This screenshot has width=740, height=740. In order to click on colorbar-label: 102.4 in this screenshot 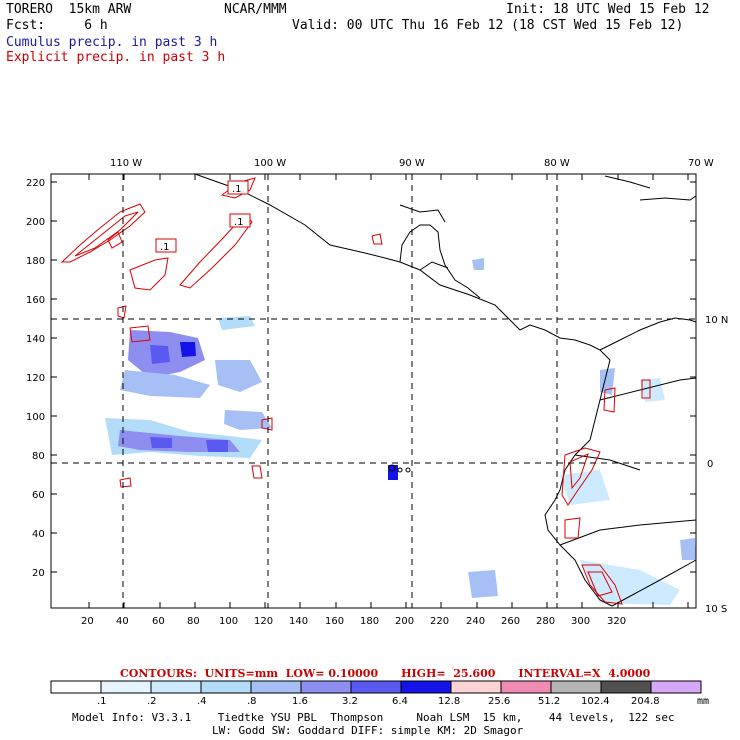, I will do `click(595, 701)`.